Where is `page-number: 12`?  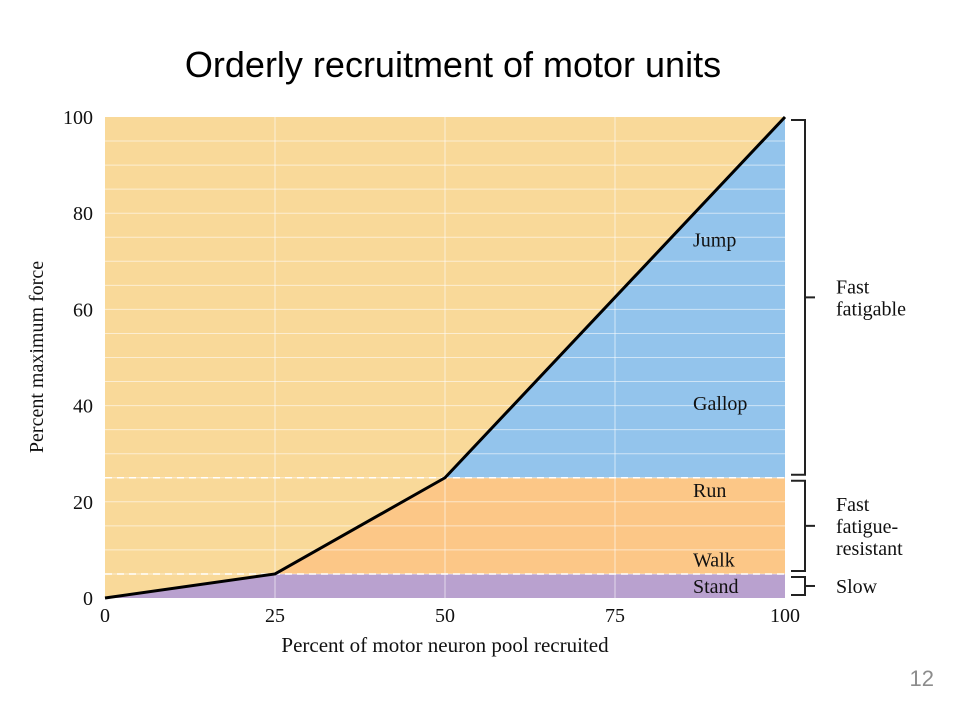
page-number: 12 is located at coordinates (921, 678).